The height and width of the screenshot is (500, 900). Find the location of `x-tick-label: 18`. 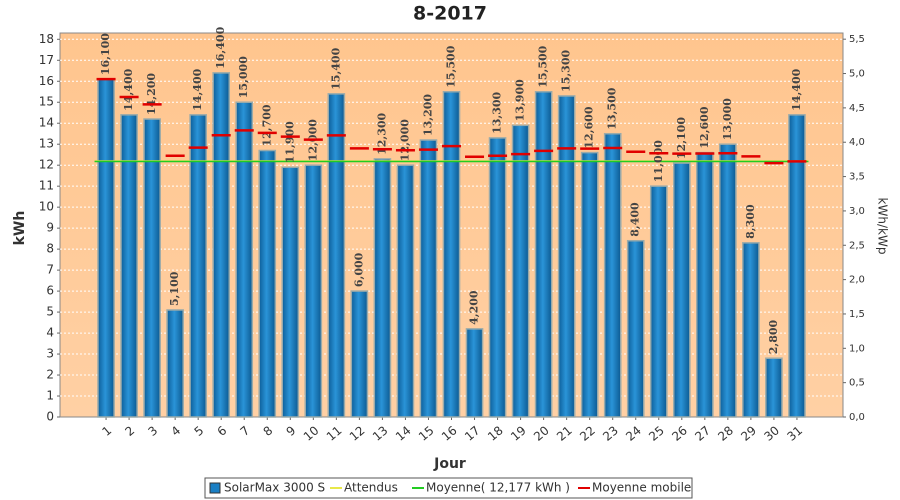

x-tick-label: 18 is located at coordinates (495, 433).